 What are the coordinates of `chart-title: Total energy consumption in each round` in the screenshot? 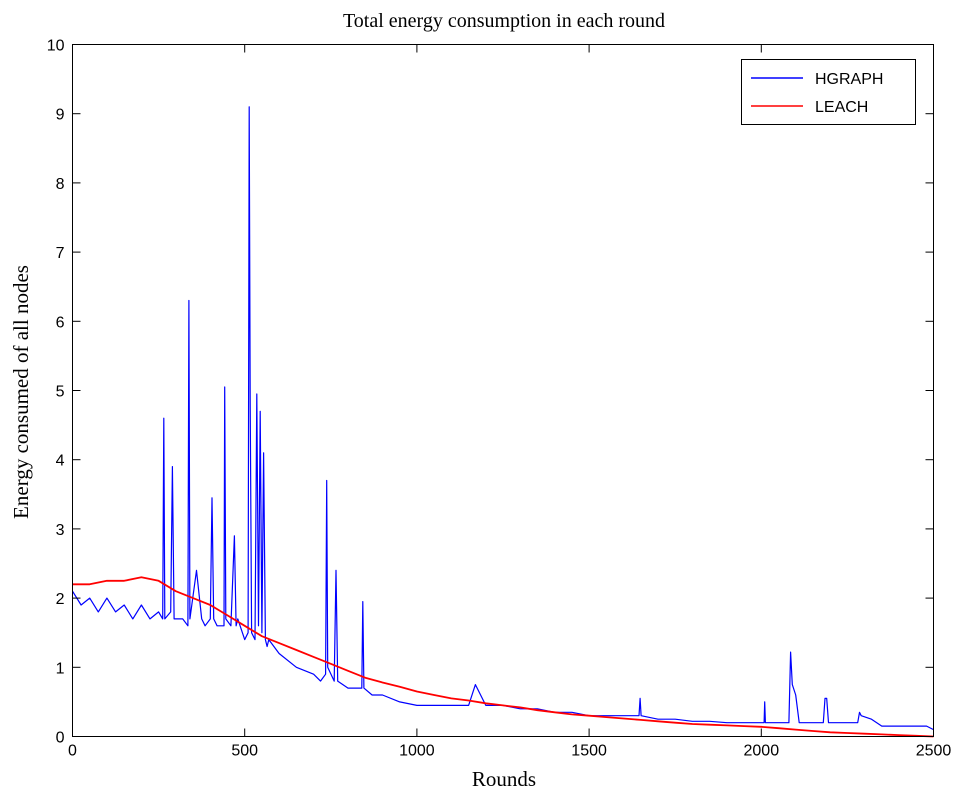 It's located at (504, 21).